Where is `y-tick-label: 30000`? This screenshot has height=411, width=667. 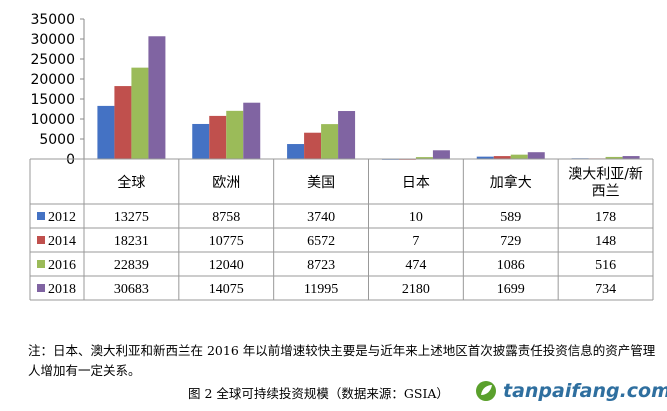 y-tick-label: 30000 is located at coordinates (52, 40).